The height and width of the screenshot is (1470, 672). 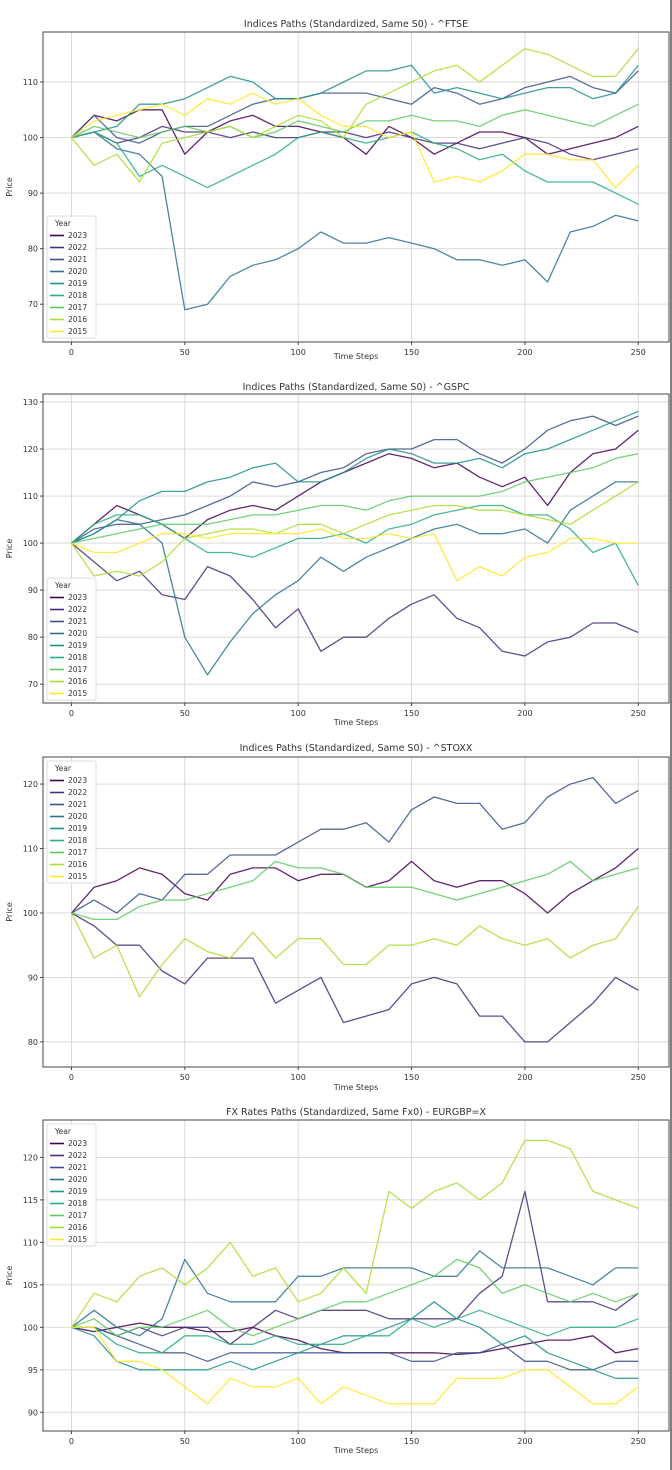 What do you see at coordinates (30, 1200) in the screenshot?
I see `y-tick-label: 115` at bounding box center [30, 1200].